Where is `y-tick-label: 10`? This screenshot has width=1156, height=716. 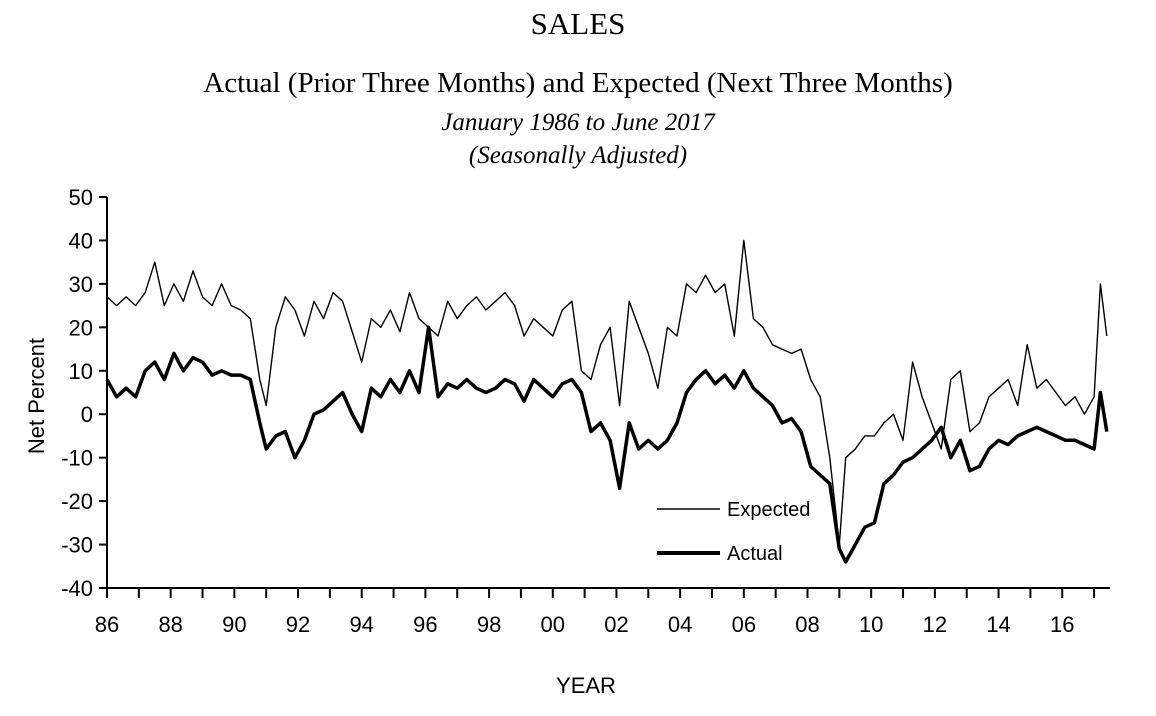
y-tick-label: 10 is located at coordinates (81, 371).